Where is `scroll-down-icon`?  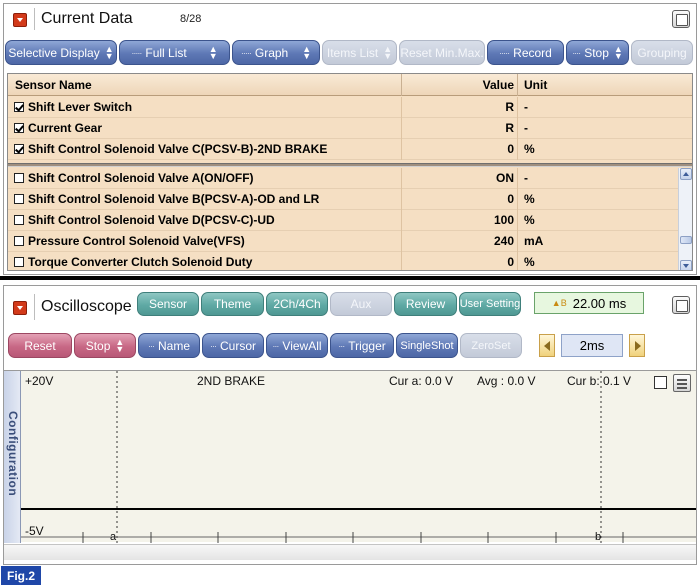 scroll-down-icon is located at coordinates (686, 265).